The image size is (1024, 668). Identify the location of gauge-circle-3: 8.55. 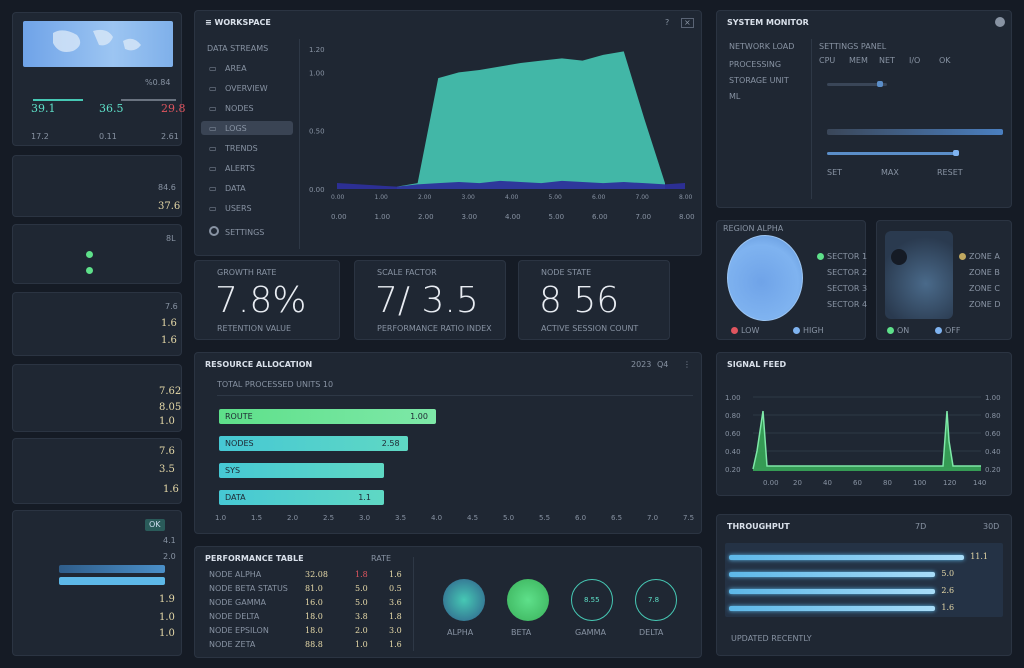
(592, 600).